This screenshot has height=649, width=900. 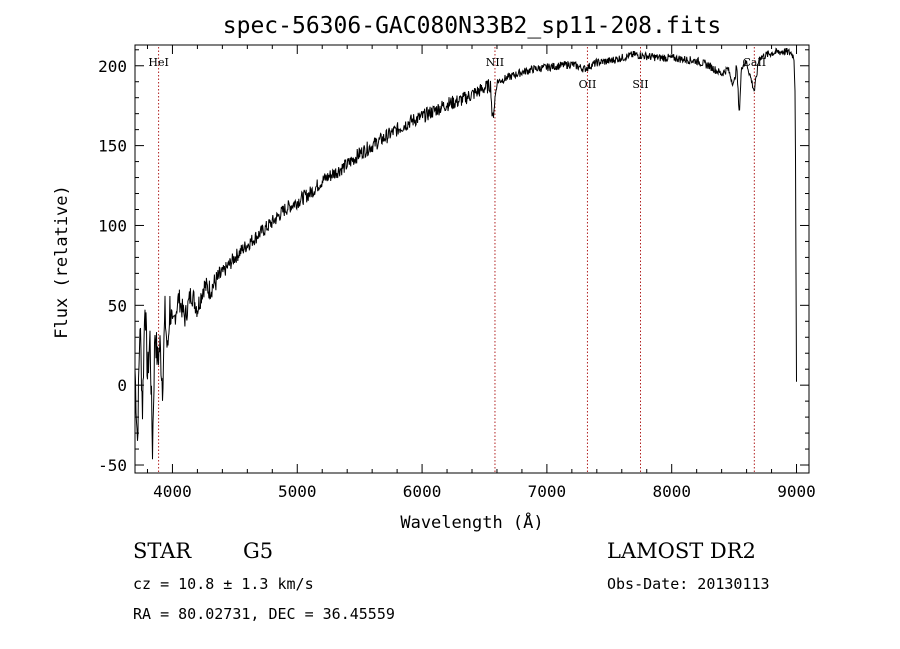 What do you see at coordinates (422, 491) in the screenshot?
I see `x-tick-label: 6000` at bounding box center [422, 491].